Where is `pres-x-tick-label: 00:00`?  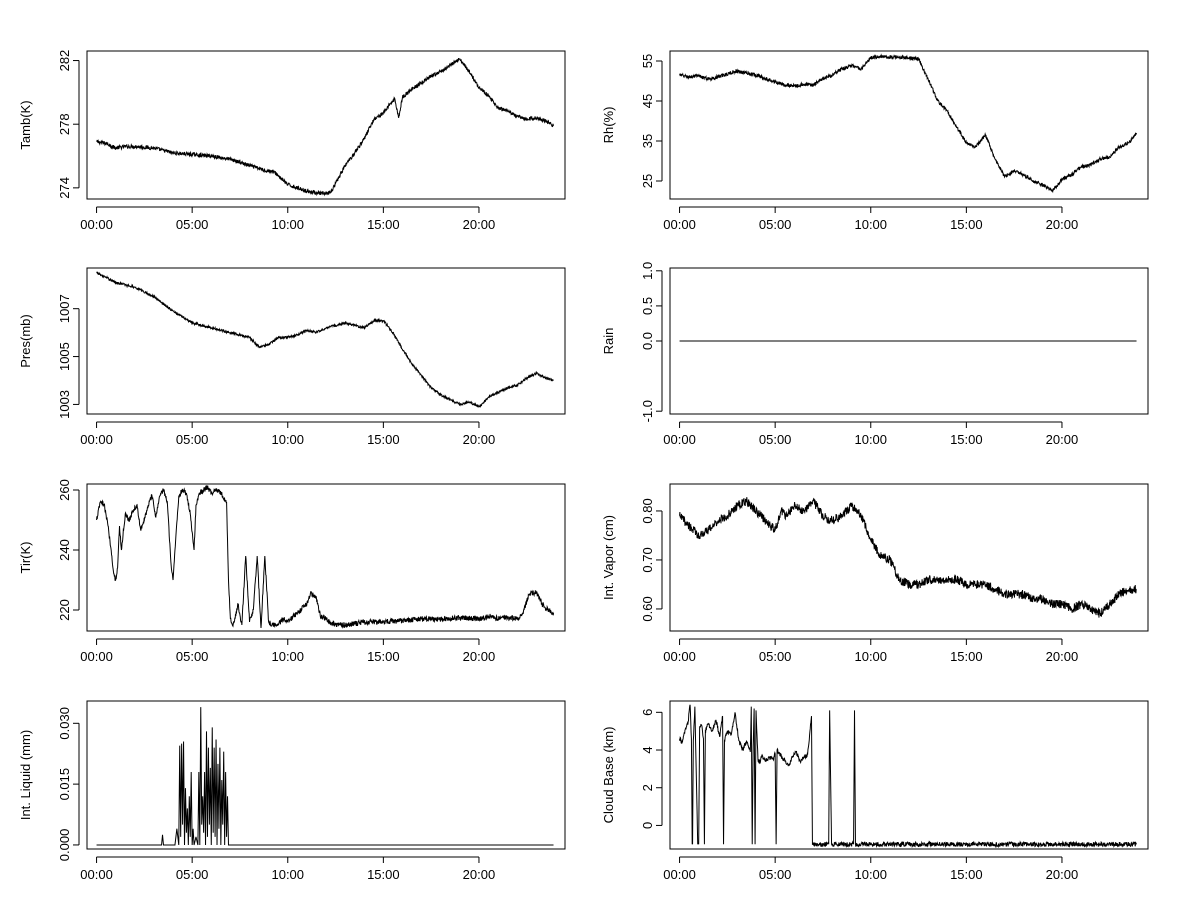 pres-x-tick-label: 00:00 is located at coordinates (96, 439).